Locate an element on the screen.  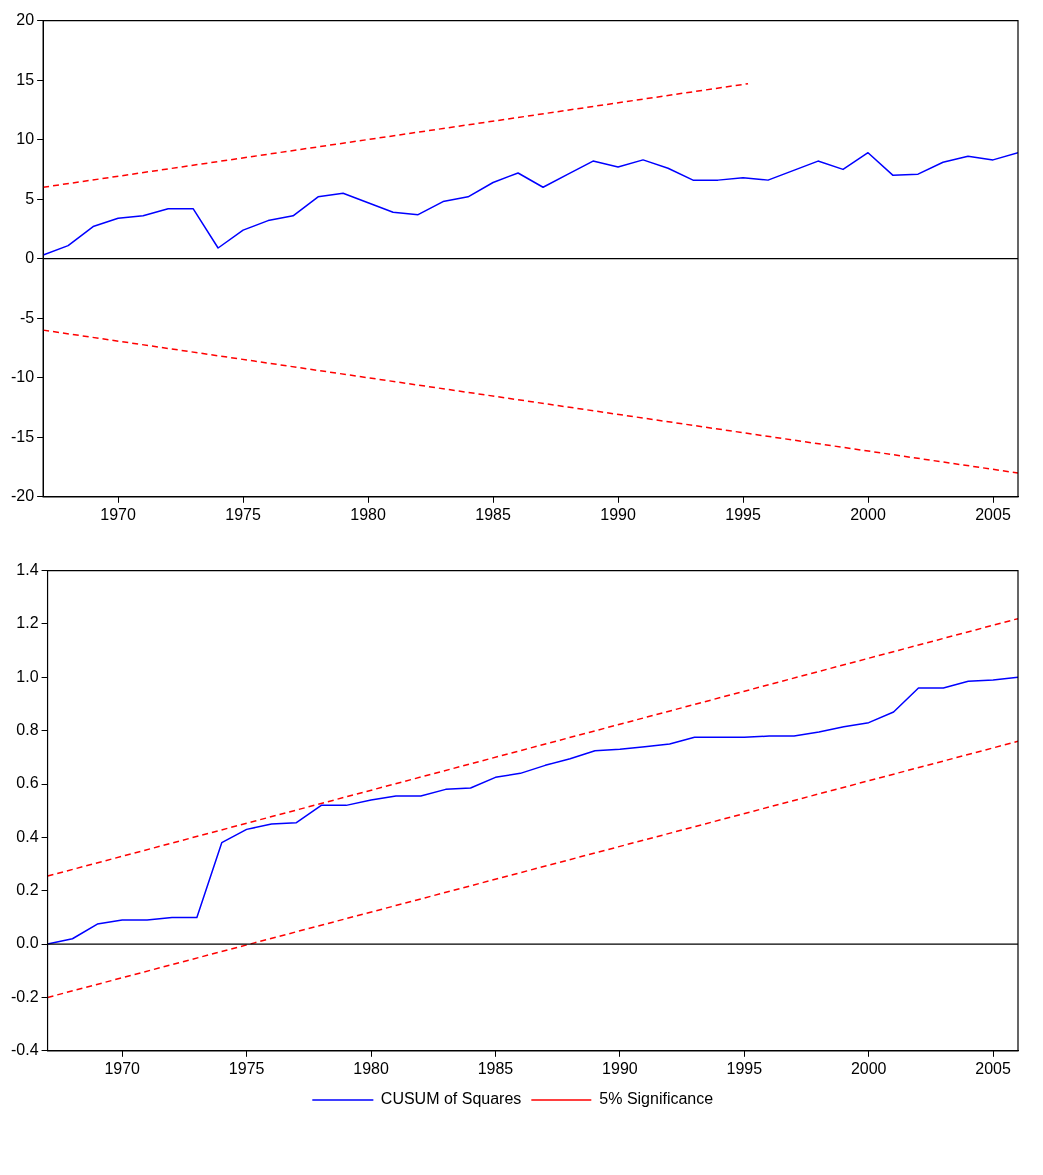
y-tick-label: 1.0 is located at coordinates (27, 676).